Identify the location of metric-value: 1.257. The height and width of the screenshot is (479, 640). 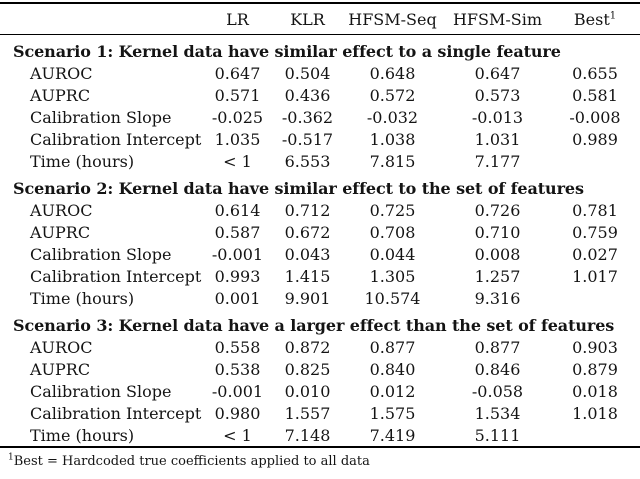
(497, 276).